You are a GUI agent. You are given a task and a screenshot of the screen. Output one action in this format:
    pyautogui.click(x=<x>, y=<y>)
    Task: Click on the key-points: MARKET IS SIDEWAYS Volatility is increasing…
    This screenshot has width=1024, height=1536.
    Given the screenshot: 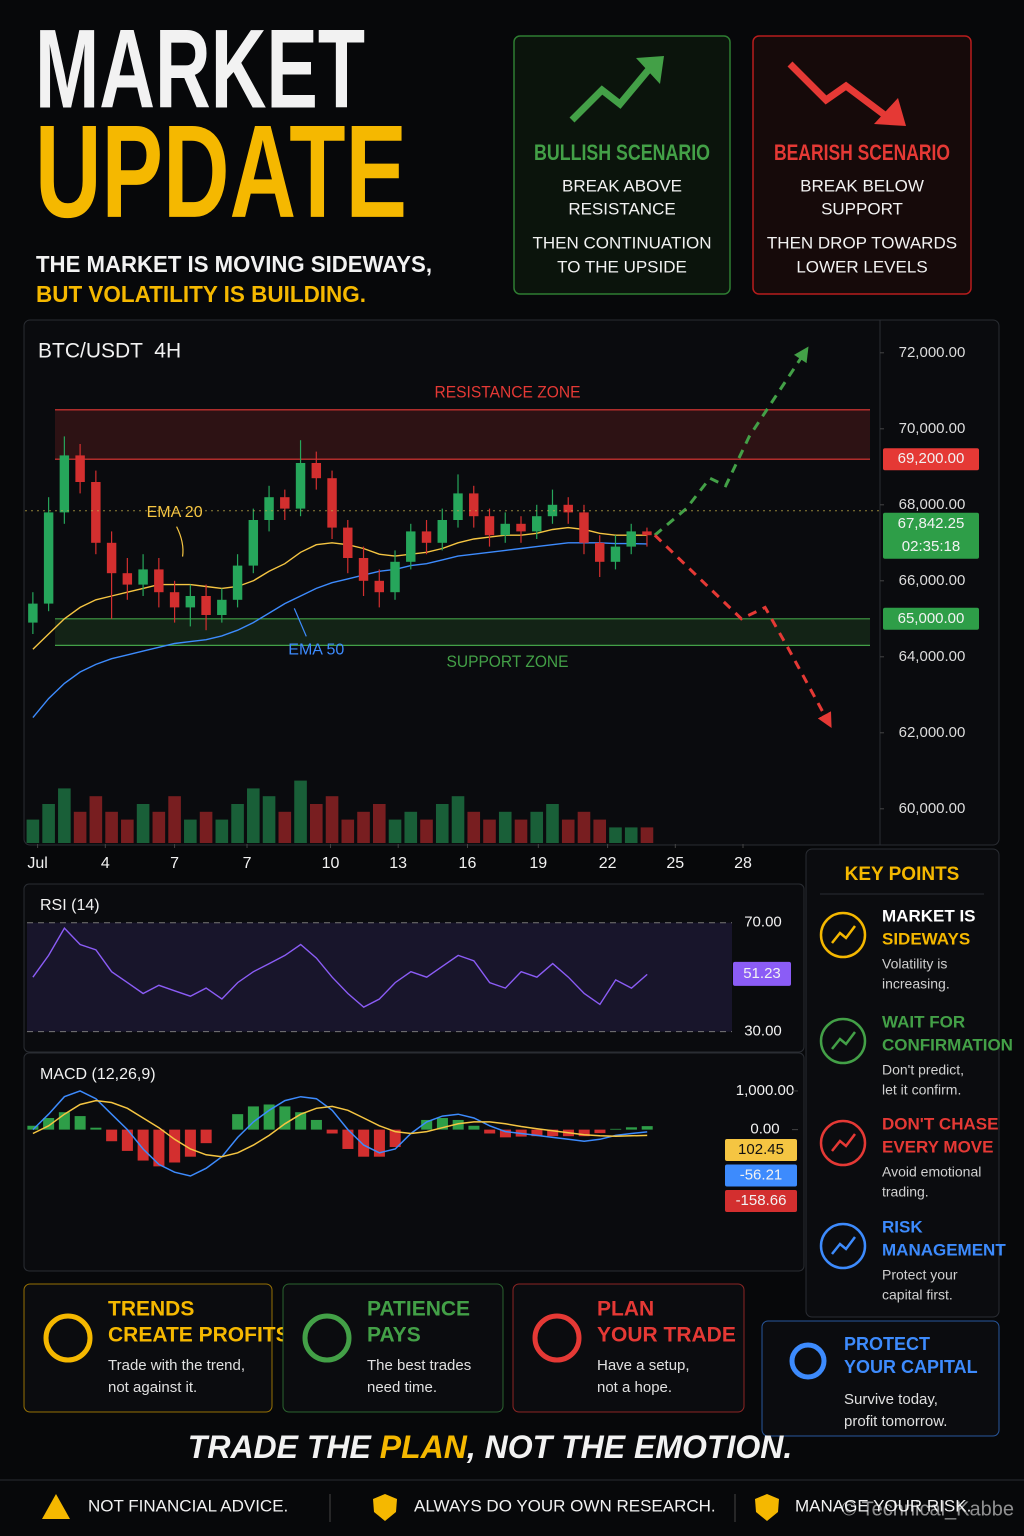 What is the action you would take?
    pyautogui.click(x=916, y=1104)
    